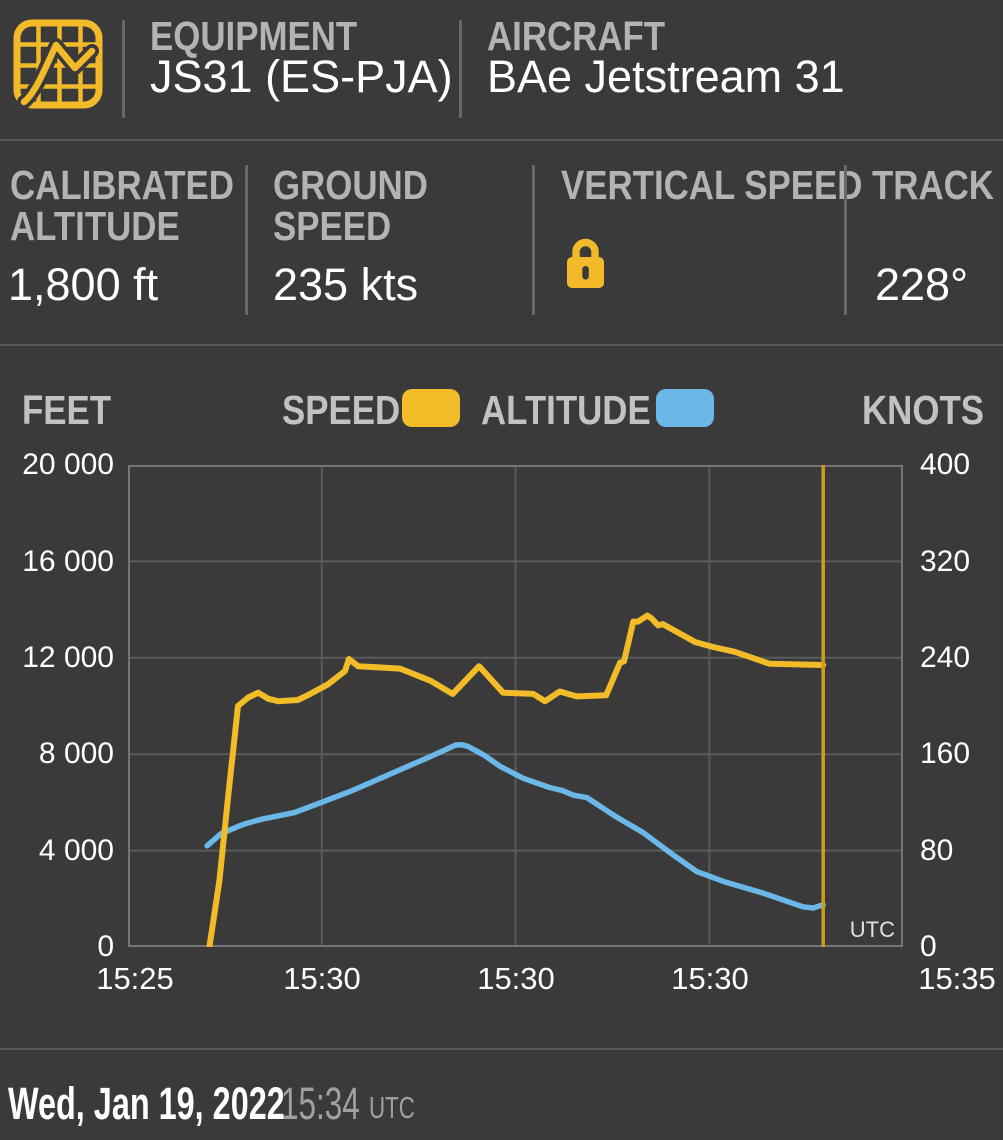 The height and width of the screenshot is (1140, 1003). Describe the element at coordinates (76, 753) in the screenshot. I see `left-tick-8000: 8 000` at that location.